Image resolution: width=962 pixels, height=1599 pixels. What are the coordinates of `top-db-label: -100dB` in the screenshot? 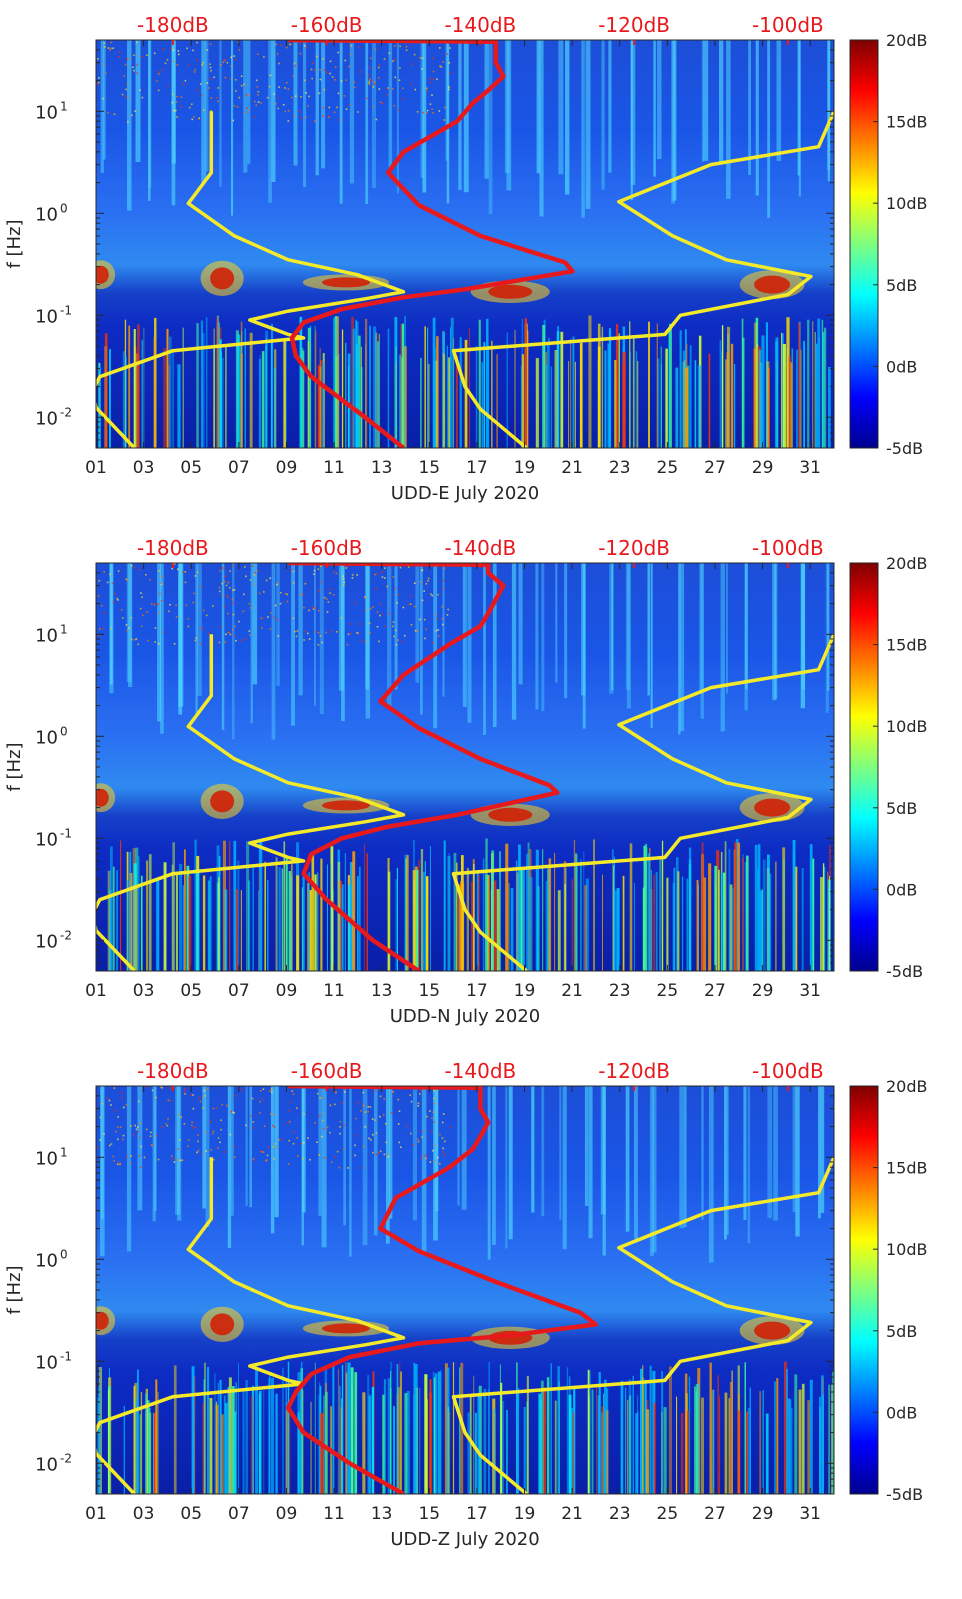 It's located at (788, 1071).